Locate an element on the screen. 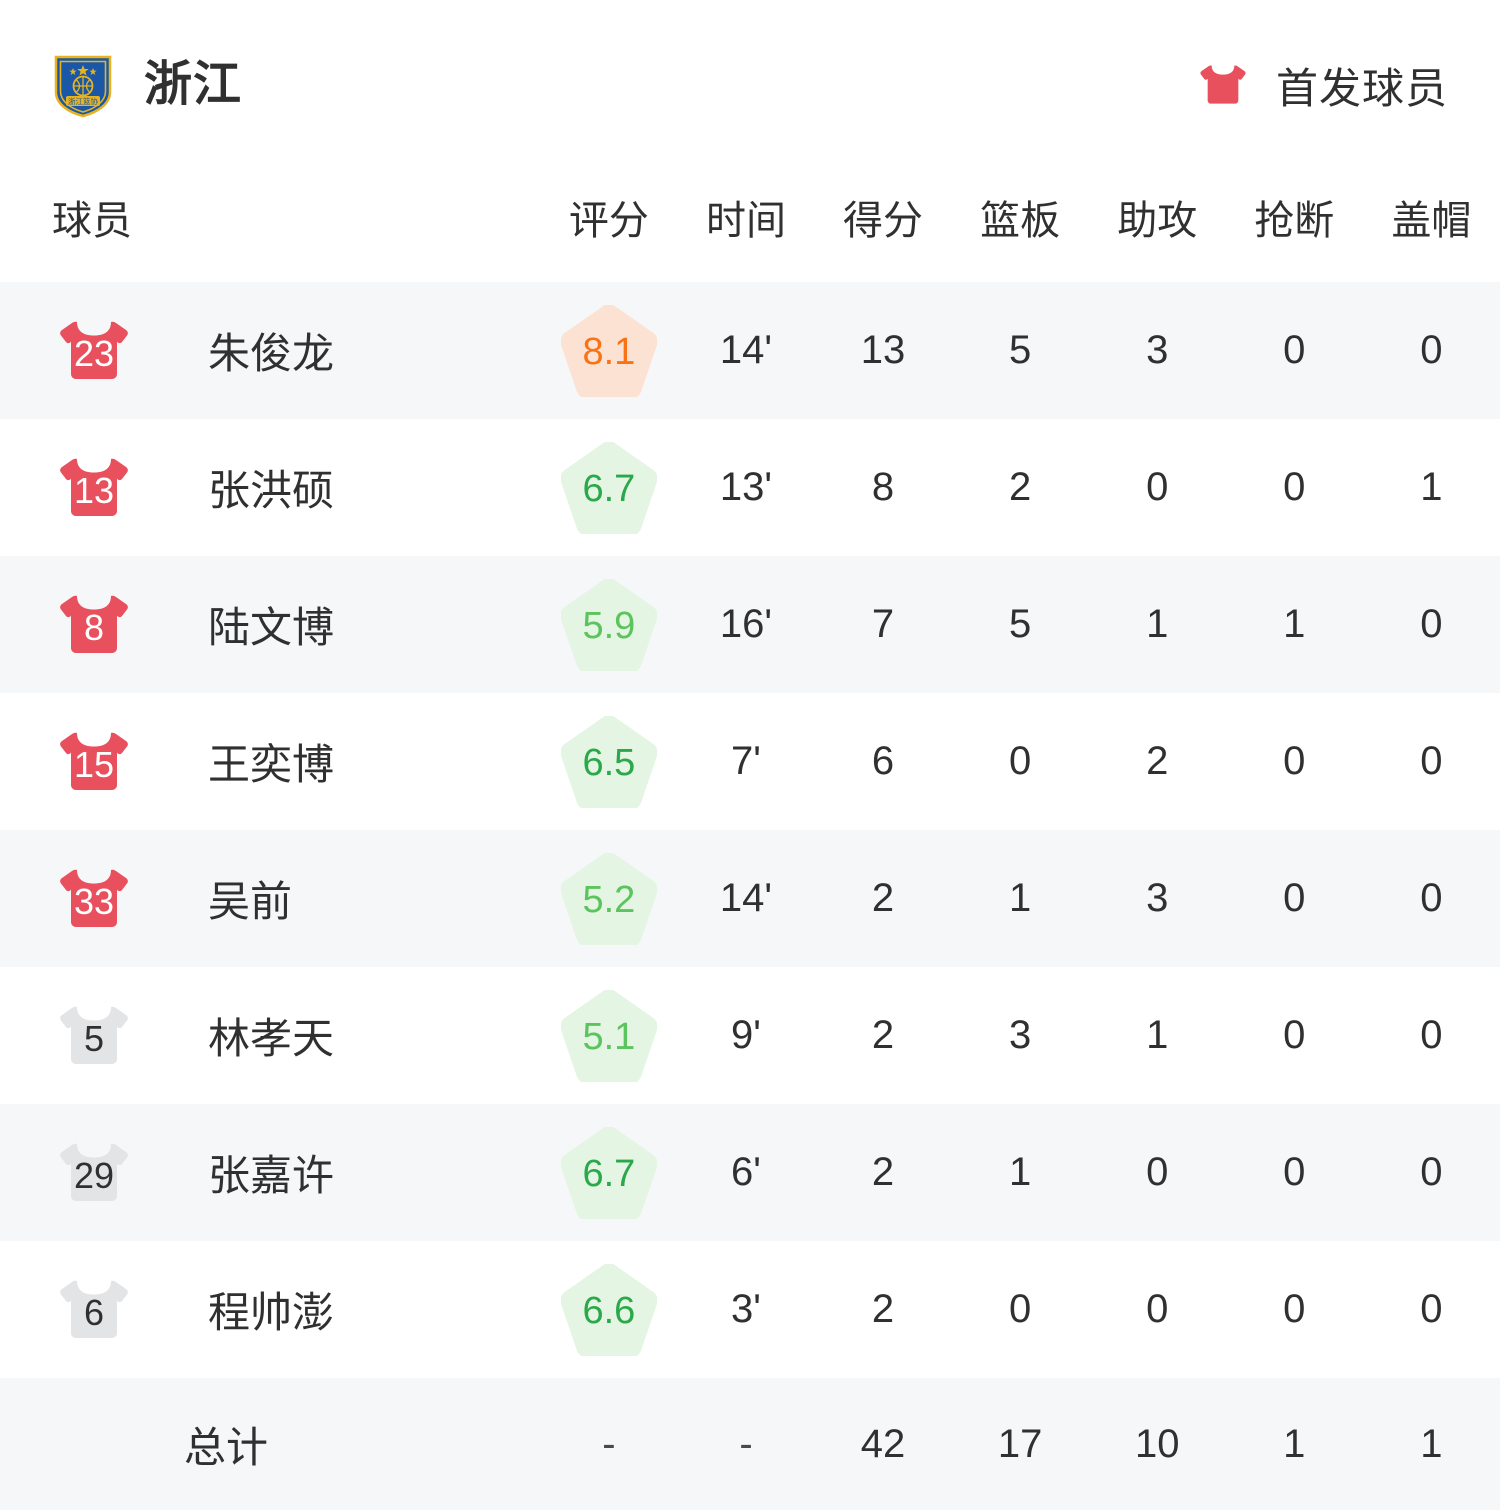 This screenshot has height=1512, width=1500. jersey-icon: 15 is located at coordinates (94, 762).